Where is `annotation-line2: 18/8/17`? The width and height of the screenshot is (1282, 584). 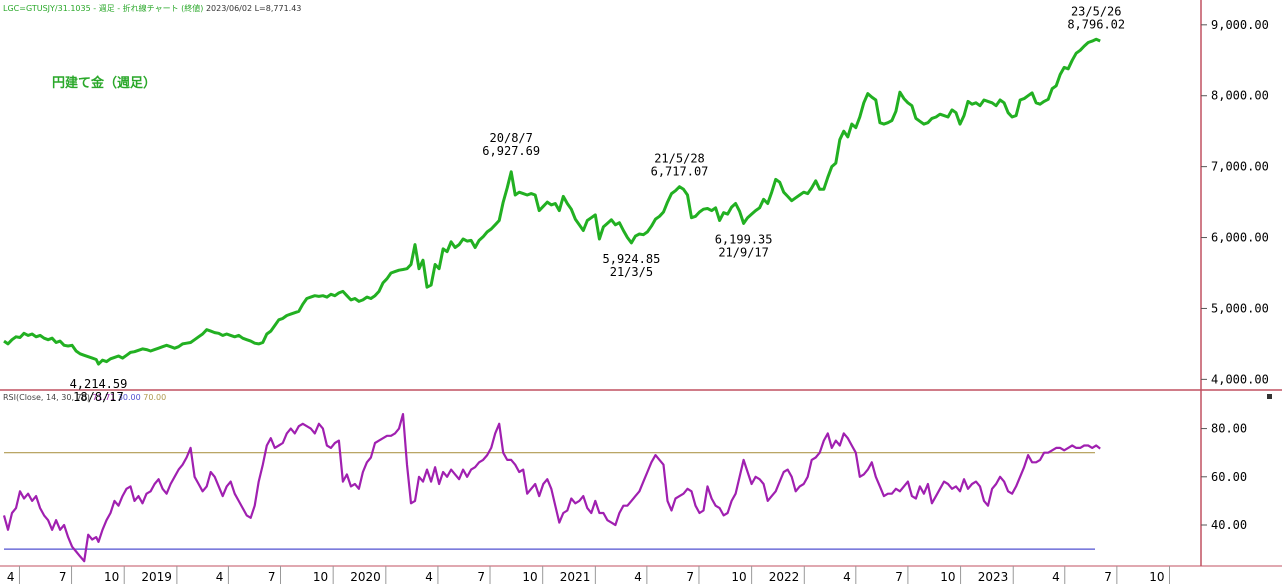 annotation-line2: 18/8/17 is located at coordinates (98, 397).